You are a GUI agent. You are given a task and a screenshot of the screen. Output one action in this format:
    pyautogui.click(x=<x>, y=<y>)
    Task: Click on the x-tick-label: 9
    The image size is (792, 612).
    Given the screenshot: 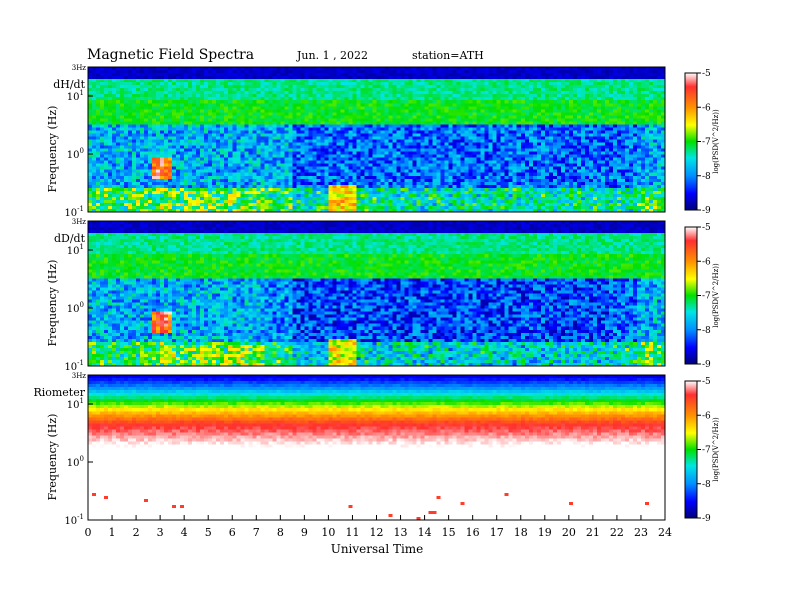 What is the action you would take?
    pyautogui.click(x=304, y=532)
    